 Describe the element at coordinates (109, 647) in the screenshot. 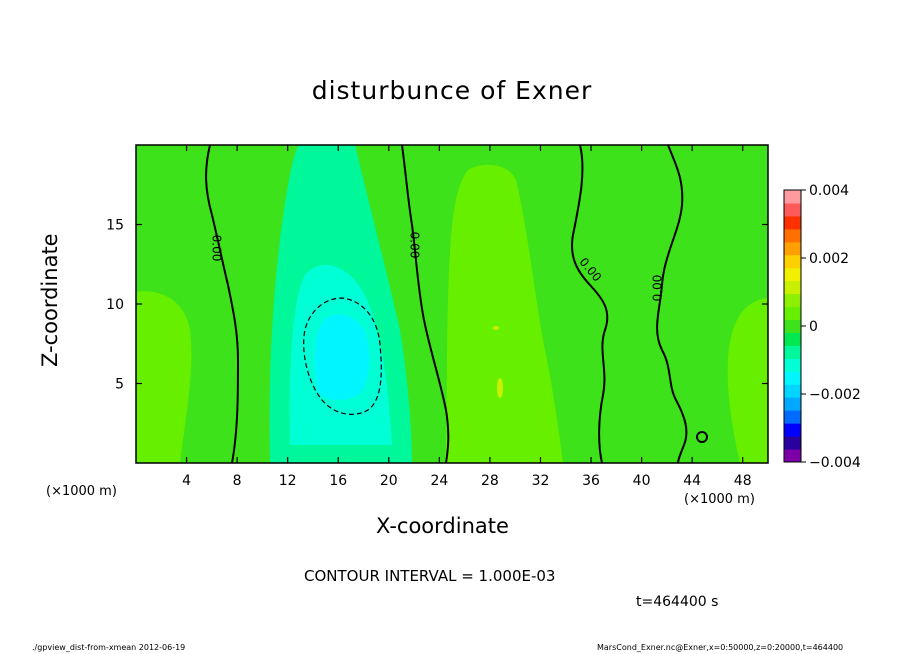

I see `footer-left: ./gpview_dist-from-xmean 2012-06-19` at that location.